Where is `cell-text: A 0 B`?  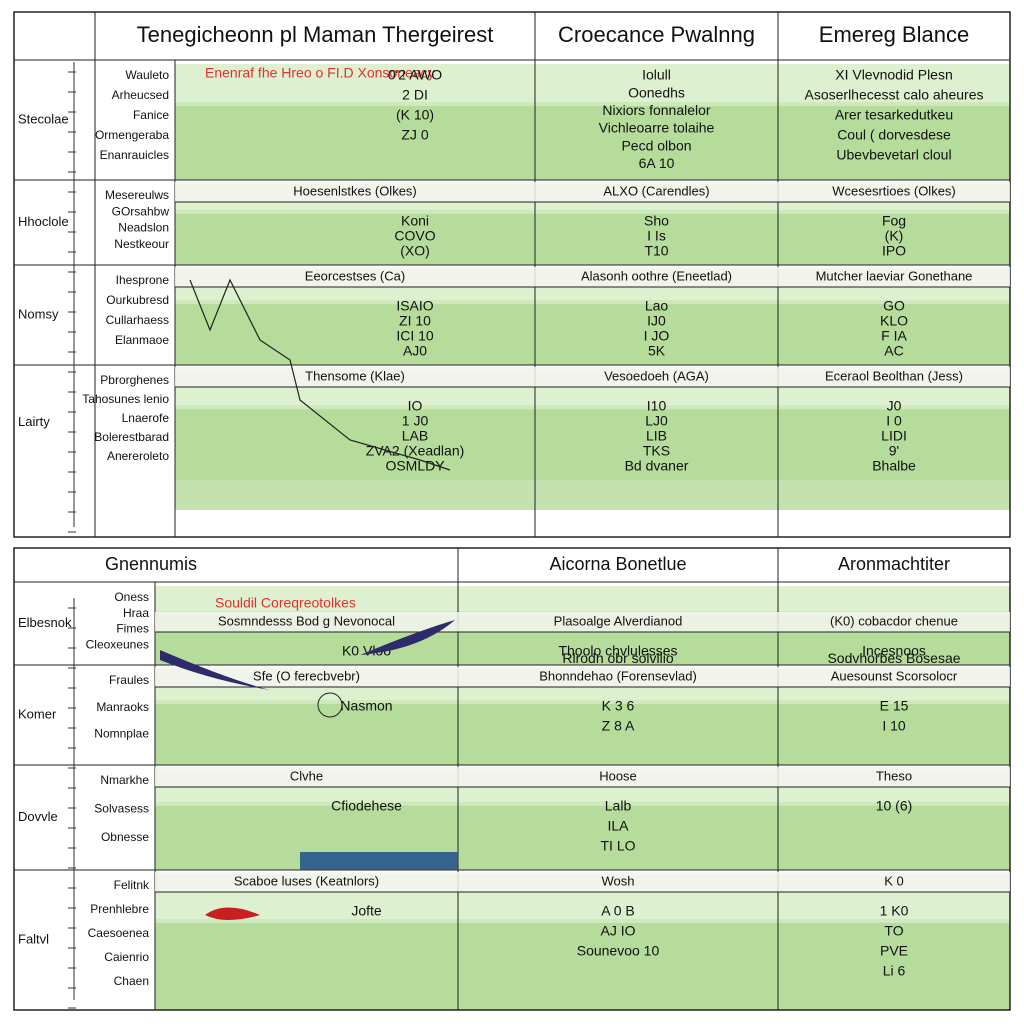
cell-text: A 0 B is located at coordinates (617, 911).